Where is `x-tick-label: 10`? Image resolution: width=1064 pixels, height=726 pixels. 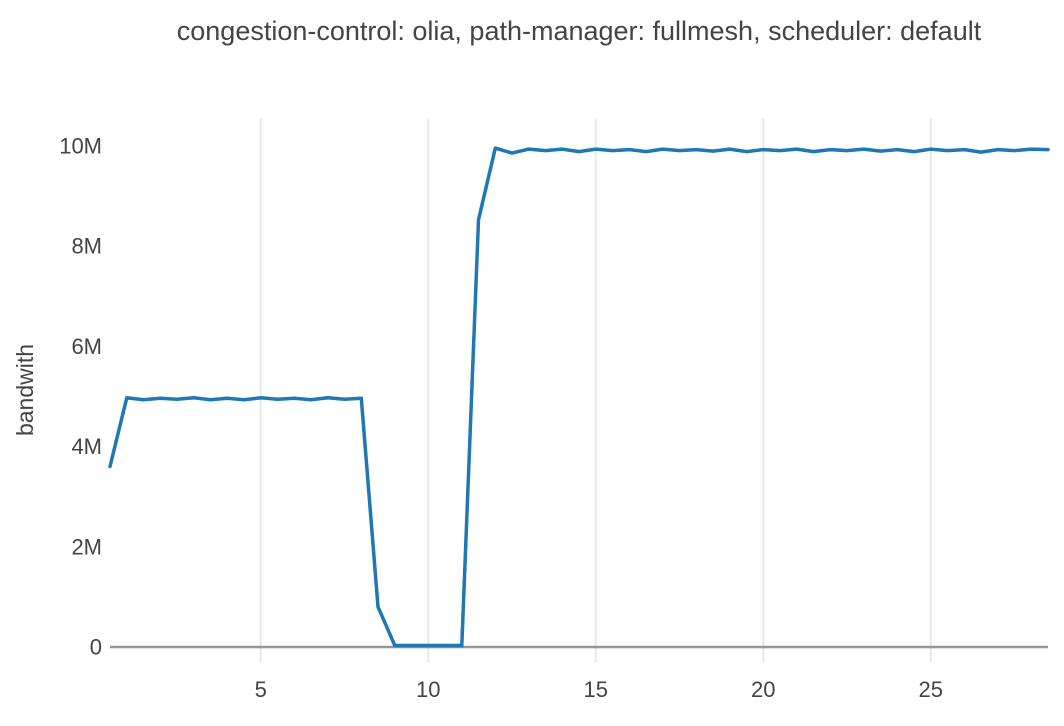 x-tick-label: 10 is located at coordinates (428, 689).